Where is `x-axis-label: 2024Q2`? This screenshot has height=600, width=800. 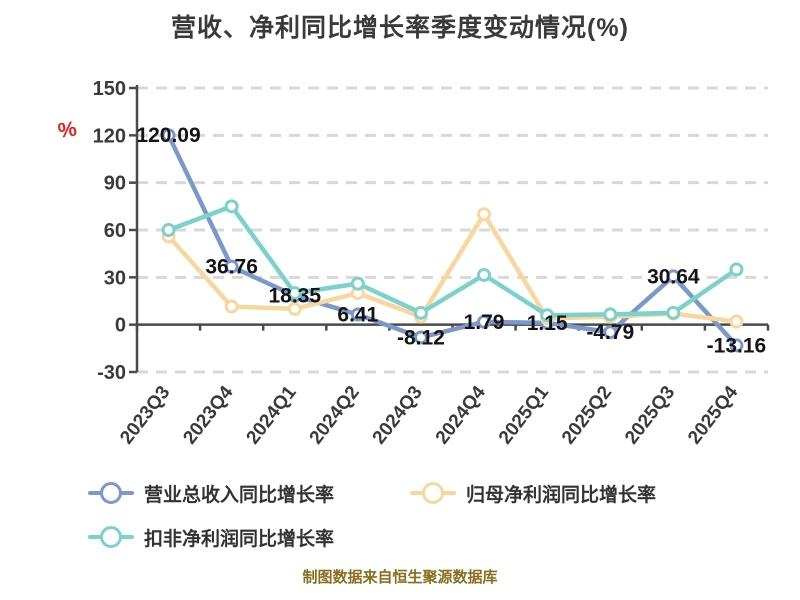 x-axis-label: 2024Q2 is located at coordinates (335, 415).